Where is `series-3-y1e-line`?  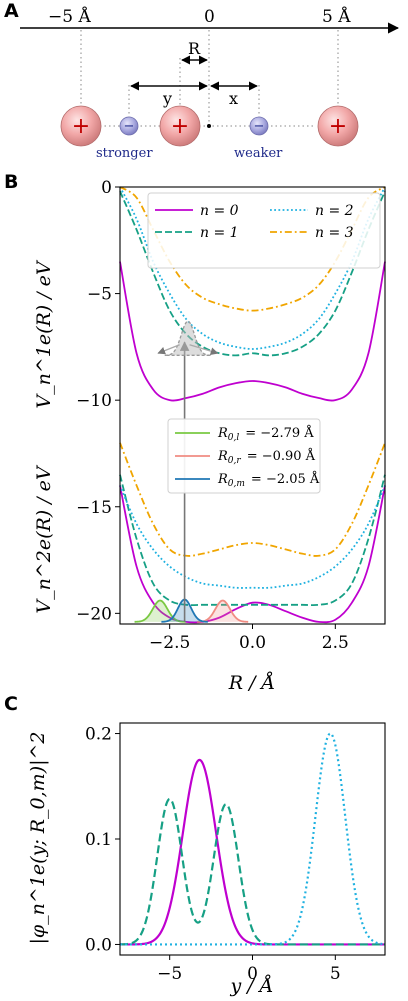 series-3-y1e-line is located at coordinates (252, 249).